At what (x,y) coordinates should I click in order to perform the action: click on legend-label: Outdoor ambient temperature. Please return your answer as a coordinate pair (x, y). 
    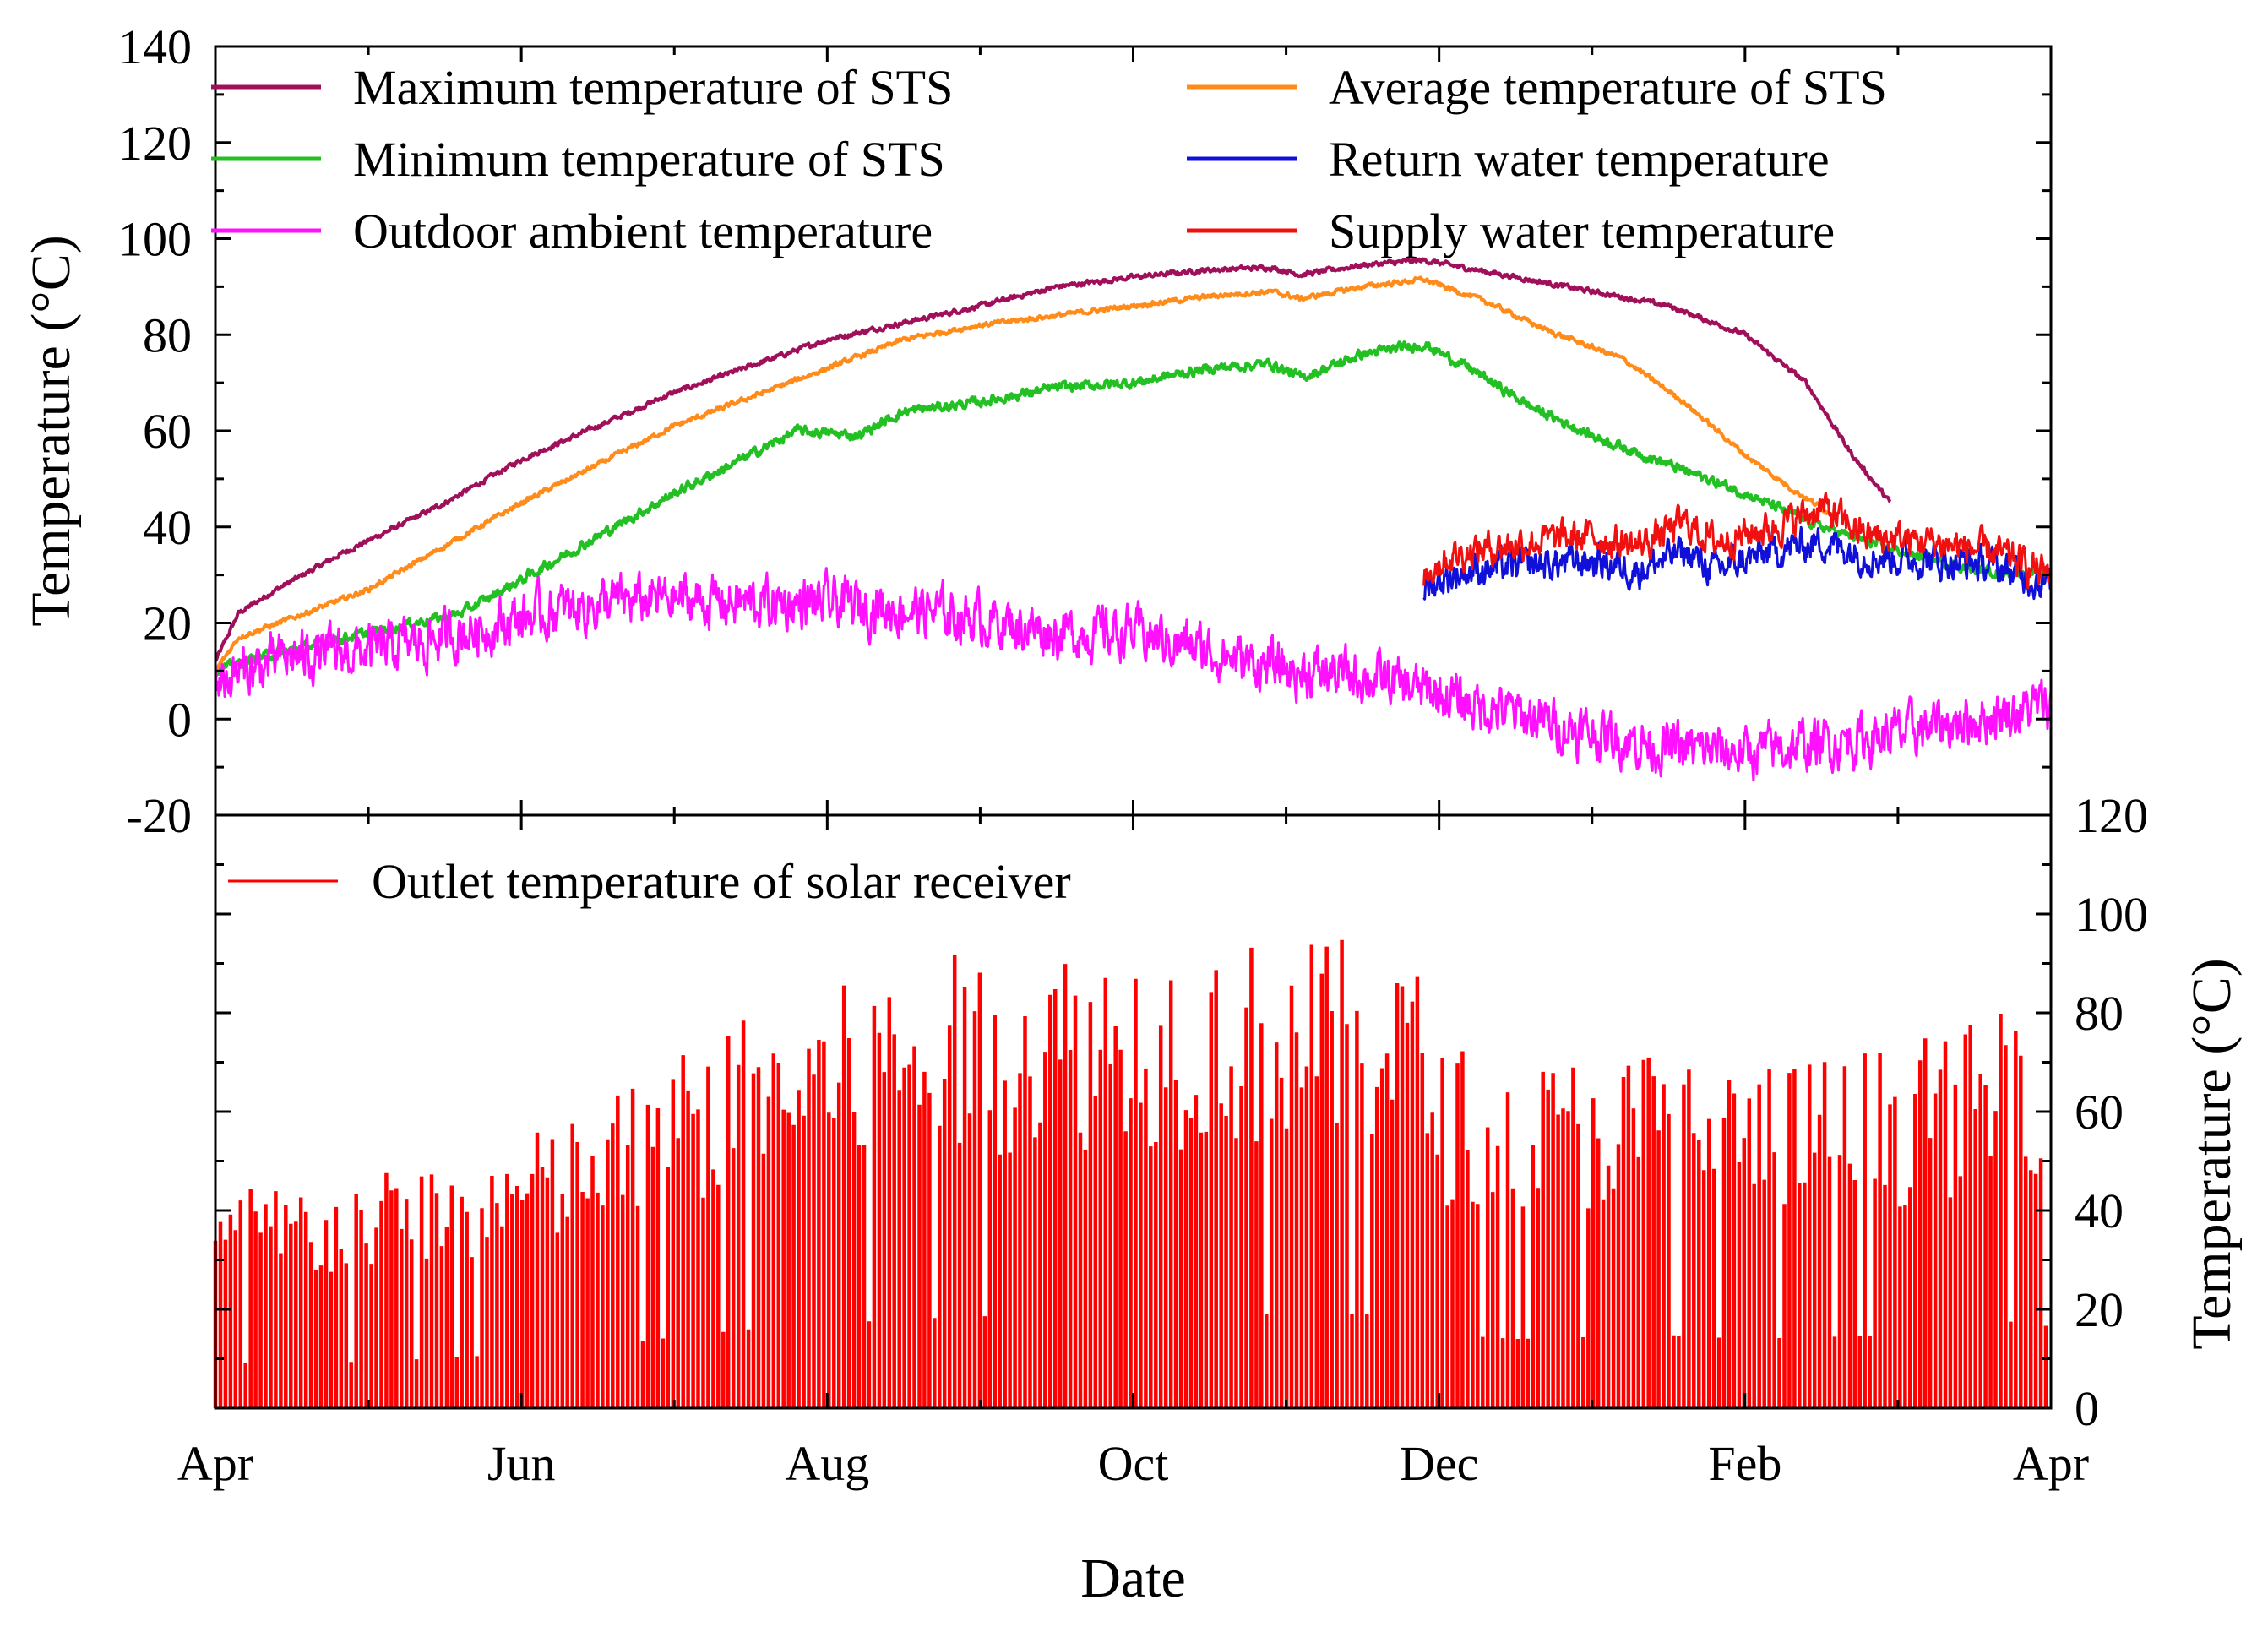
    Looking at the image, I should click on (643, 231).